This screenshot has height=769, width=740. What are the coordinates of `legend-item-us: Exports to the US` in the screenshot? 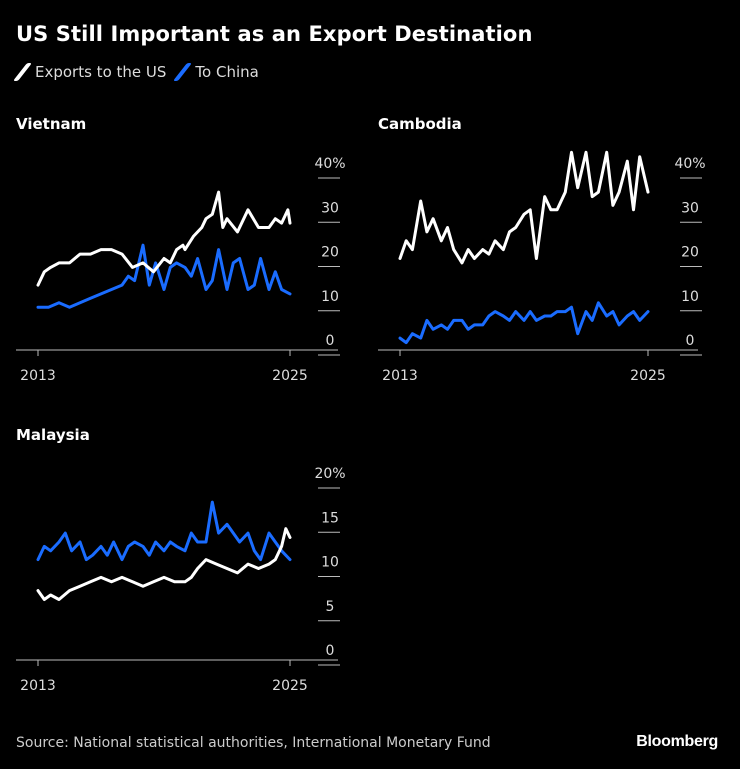 It's located at (89, 72).